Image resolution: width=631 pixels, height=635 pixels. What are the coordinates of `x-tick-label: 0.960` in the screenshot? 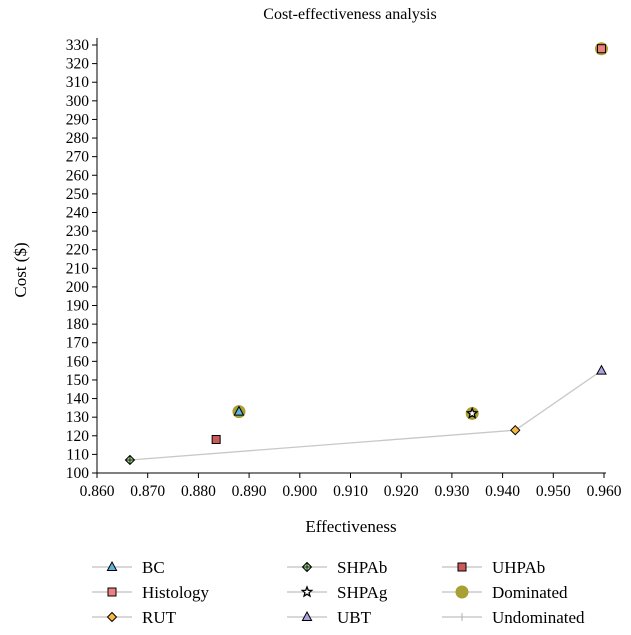 It's located at (604, 491).